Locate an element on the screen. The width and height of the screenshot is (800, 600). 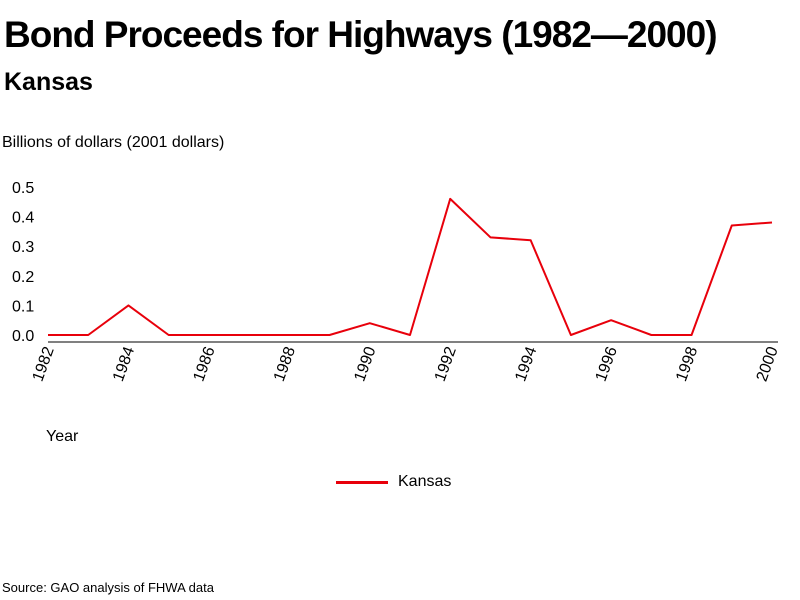
legend-swatch-kansas is located at coordinates (362, 482).